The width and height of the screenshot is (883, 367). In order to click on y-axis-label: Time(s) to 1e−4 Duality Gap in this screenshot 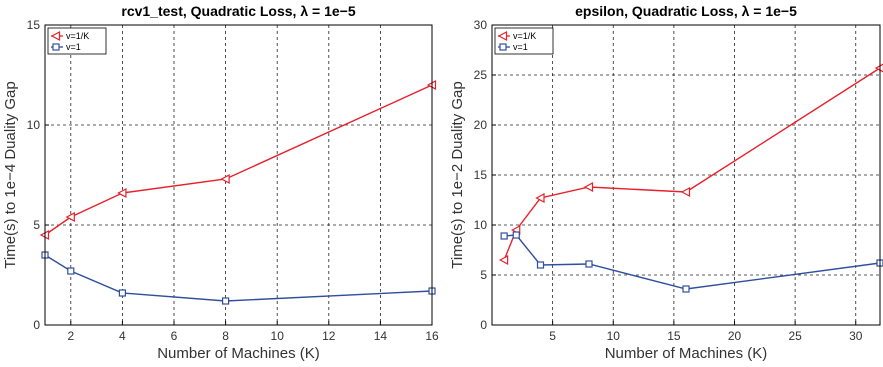, I will do `click(10, 174)`.